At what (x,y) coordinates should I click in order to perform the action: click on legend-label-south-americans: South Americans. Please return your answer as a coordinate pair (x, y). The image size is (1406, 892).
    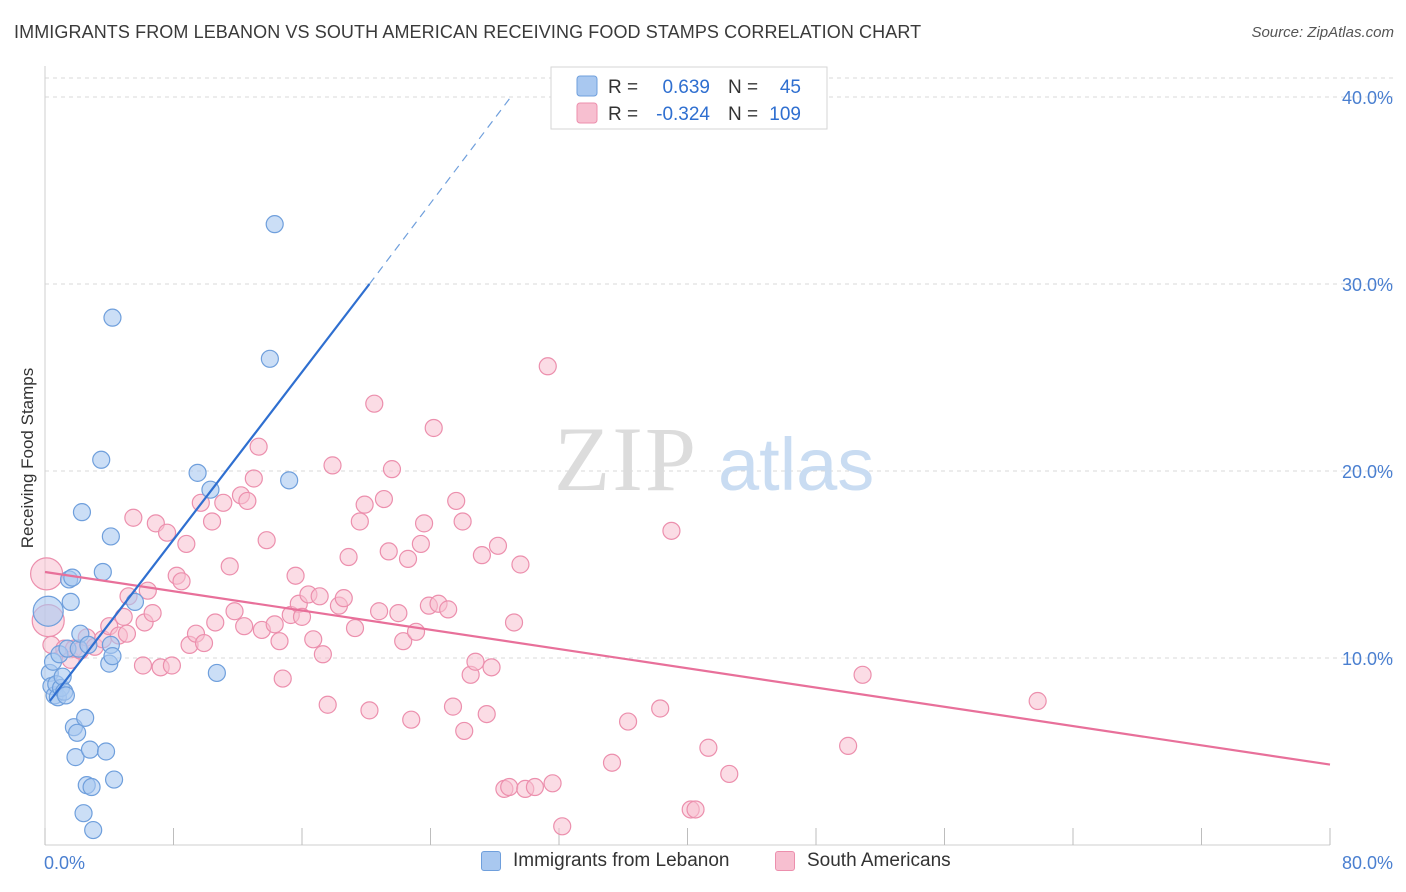
    Looking at the image, I should click on (879, 860).